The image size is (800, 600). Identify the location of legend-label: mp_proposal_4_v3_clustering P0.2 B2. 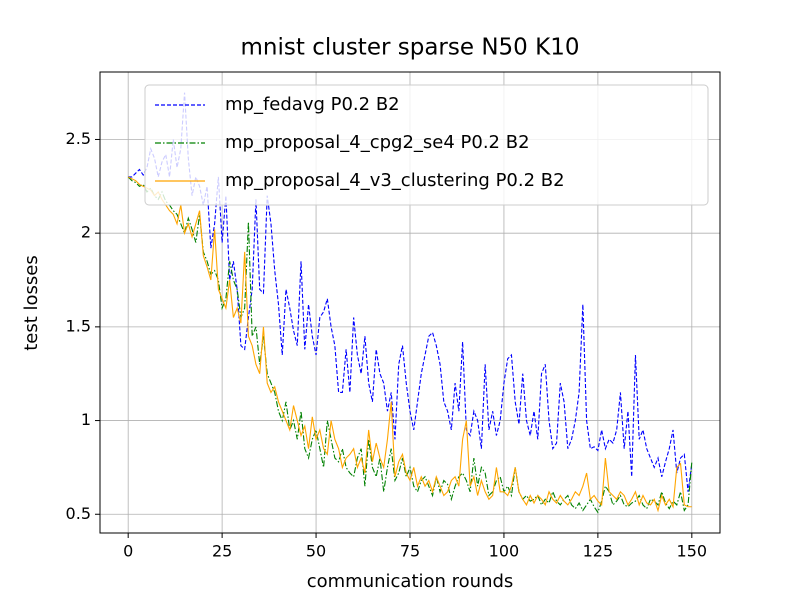
(395, 180).